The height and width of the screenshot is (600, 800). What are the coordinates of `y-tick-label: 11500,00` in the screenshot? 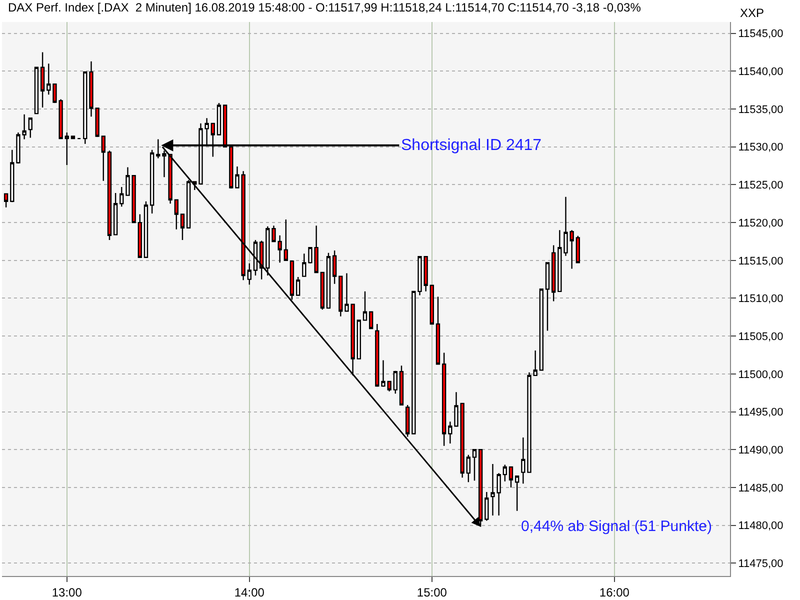 It's located at (761, 374).